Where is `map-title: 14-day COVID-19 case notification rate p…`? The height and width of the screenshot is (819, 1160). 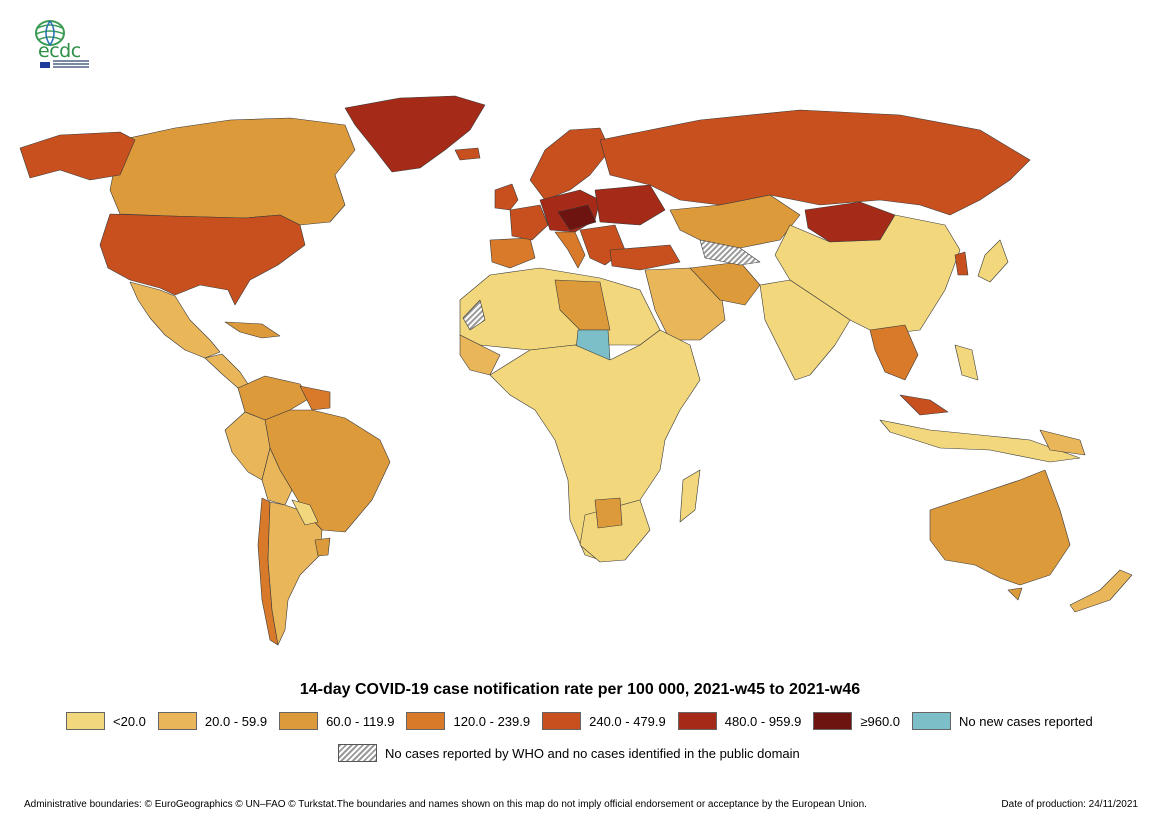
map-title: 14-day COVID-19 case notification rate p… is located at coordinates (580, 689).